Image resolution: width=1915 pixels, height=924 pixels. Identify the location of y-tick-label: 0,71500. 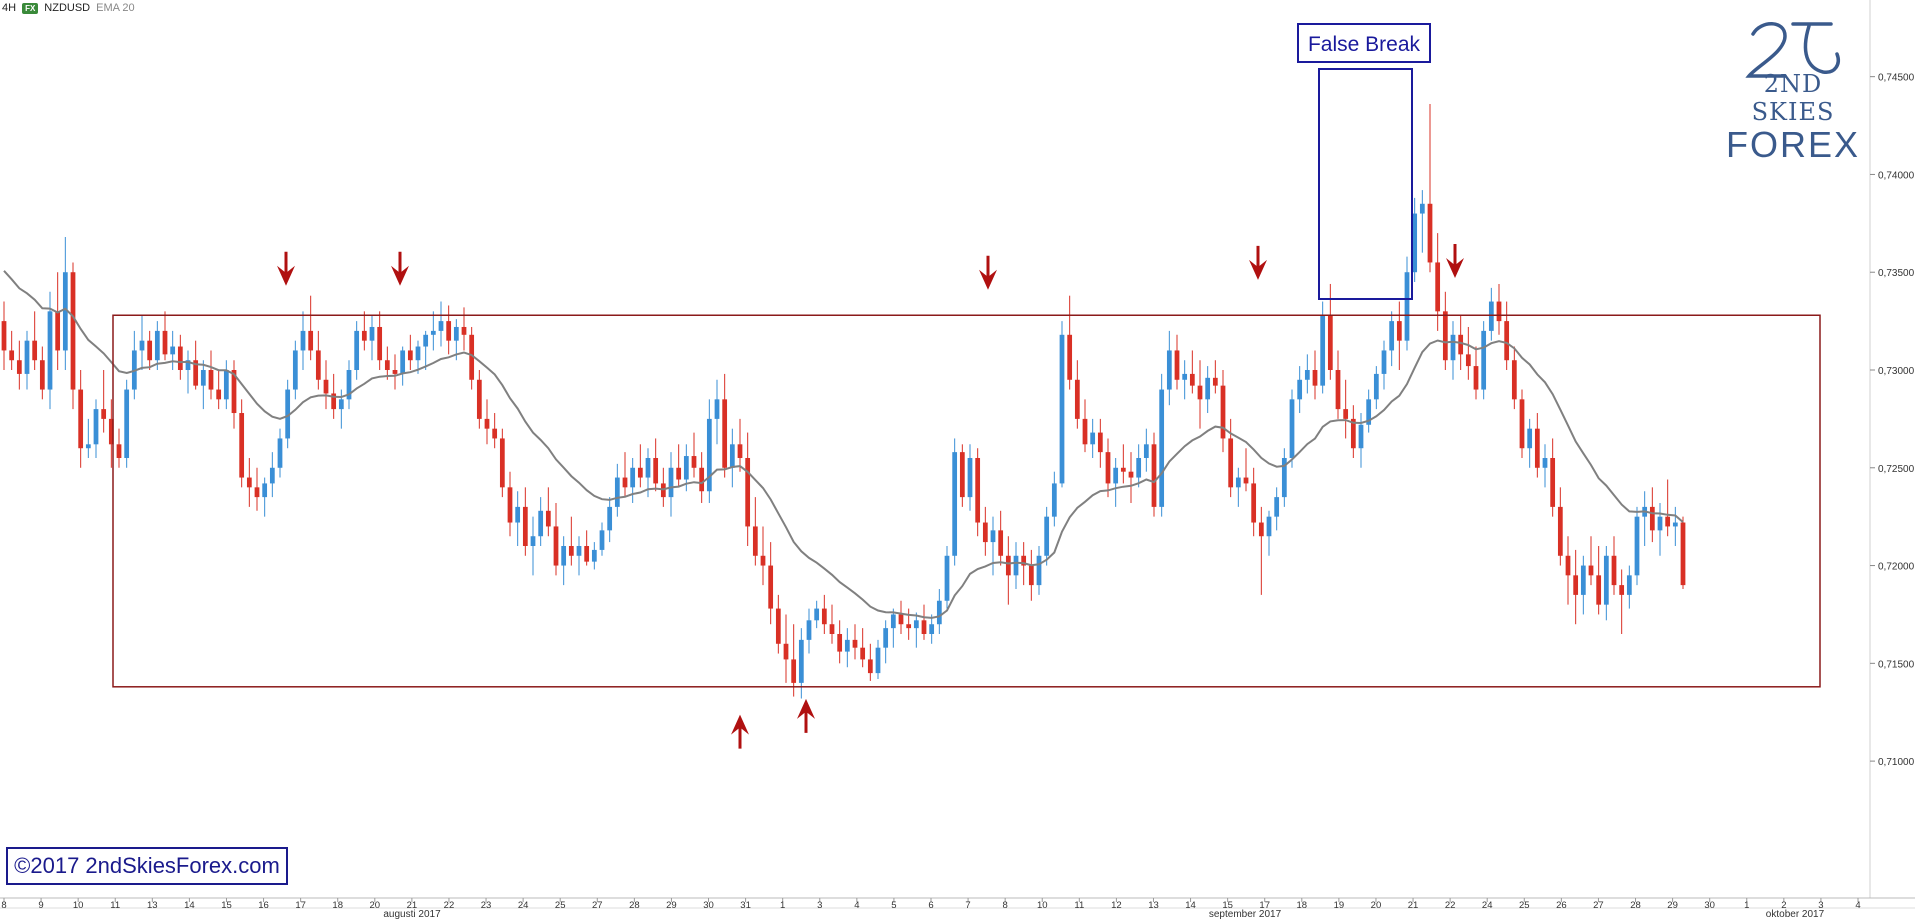
(1896, 664).